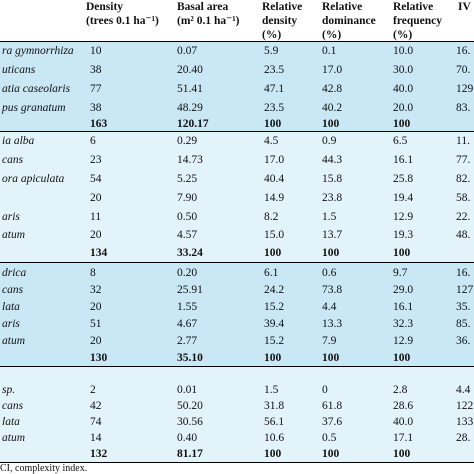 This screenshot has width=474, height=474. What do you see at coordinates (417, 21) in the screenshot?
I see `header-relative-frequency: Relative frequency (%)` at bounding box center [417, 21].